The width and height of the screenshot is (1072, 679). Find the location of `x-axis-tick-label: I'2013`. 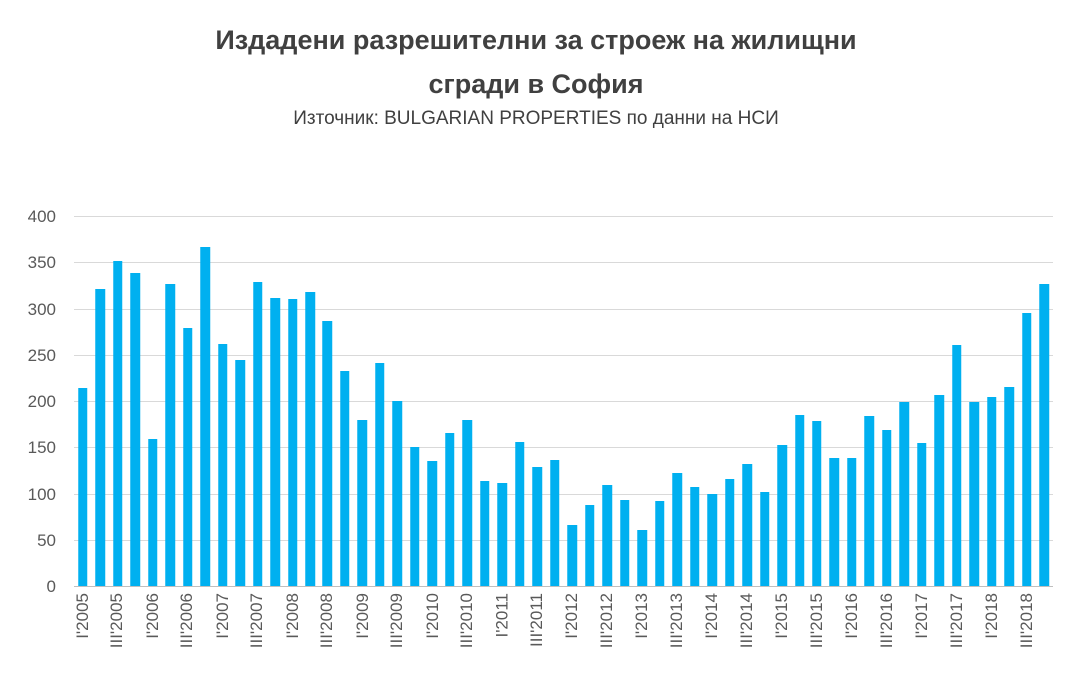

x-axis-tick-label: I'2013 is located at coordinates (642, 616).